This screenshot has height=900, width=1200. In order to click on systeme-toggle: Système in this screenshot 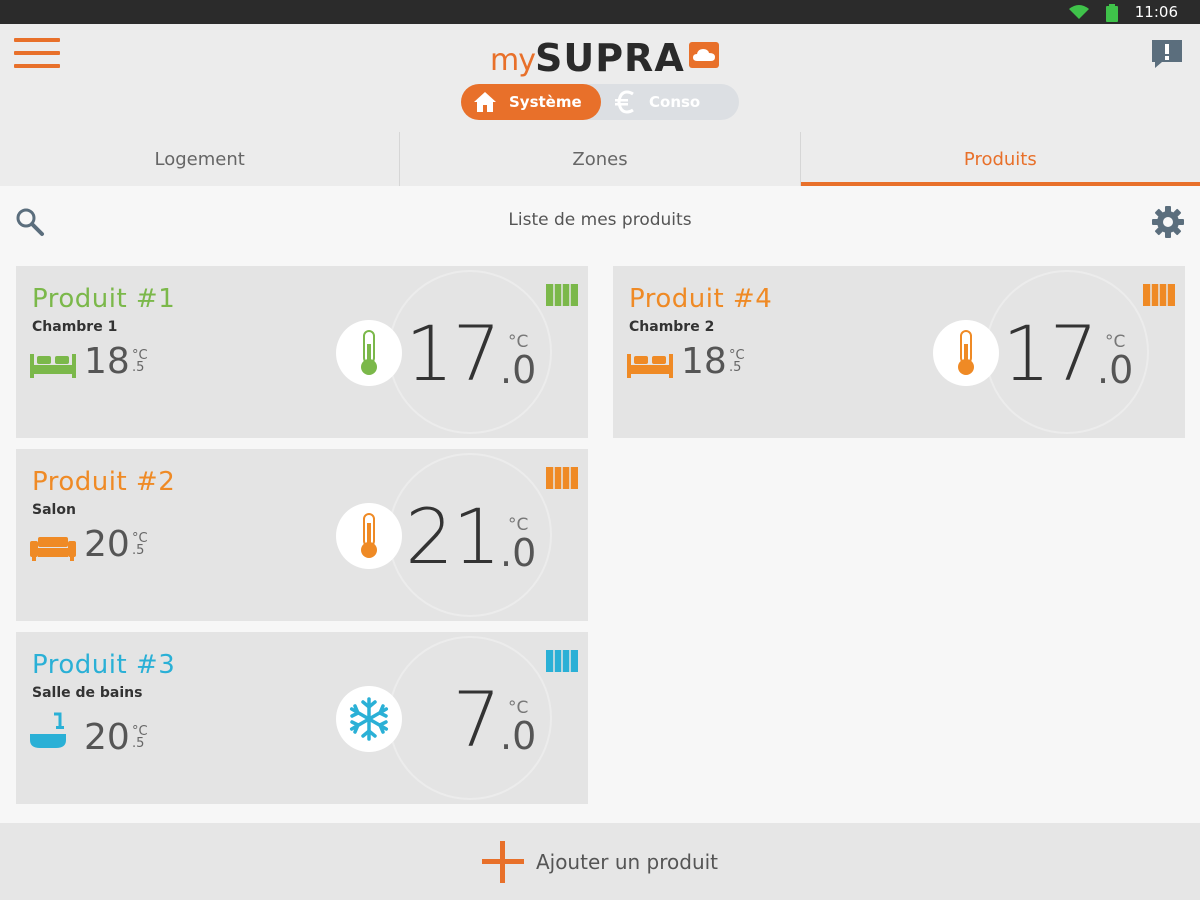, I will do `click(531, 102)`.